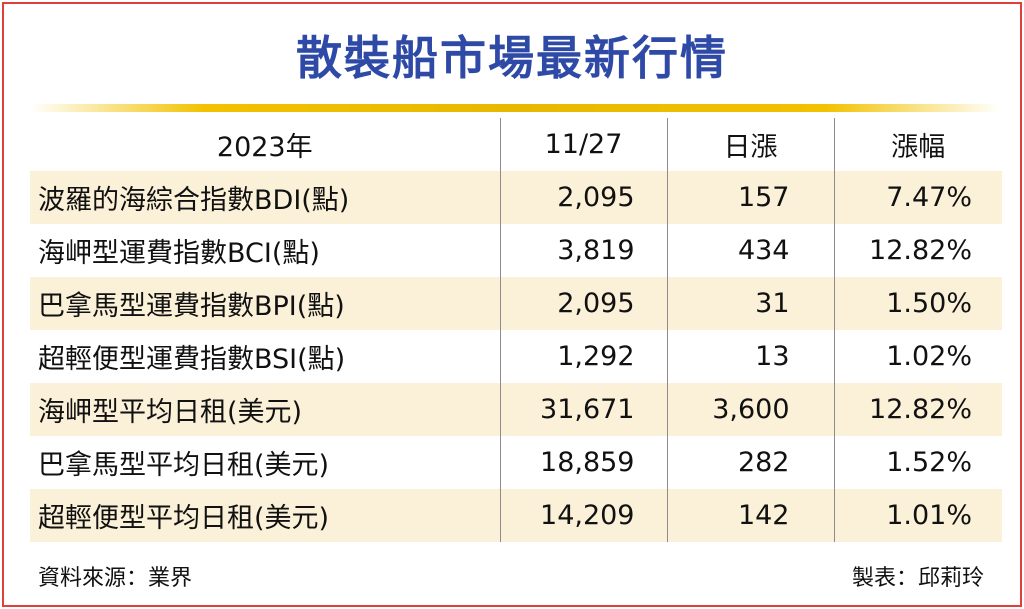 The width and height of the screenshot is (1024, 609). What do you see at coordinates (512, 58) in the screenshot?
I see `page-title: 散裝船市場最新行情` at bounding box center [512, 58].